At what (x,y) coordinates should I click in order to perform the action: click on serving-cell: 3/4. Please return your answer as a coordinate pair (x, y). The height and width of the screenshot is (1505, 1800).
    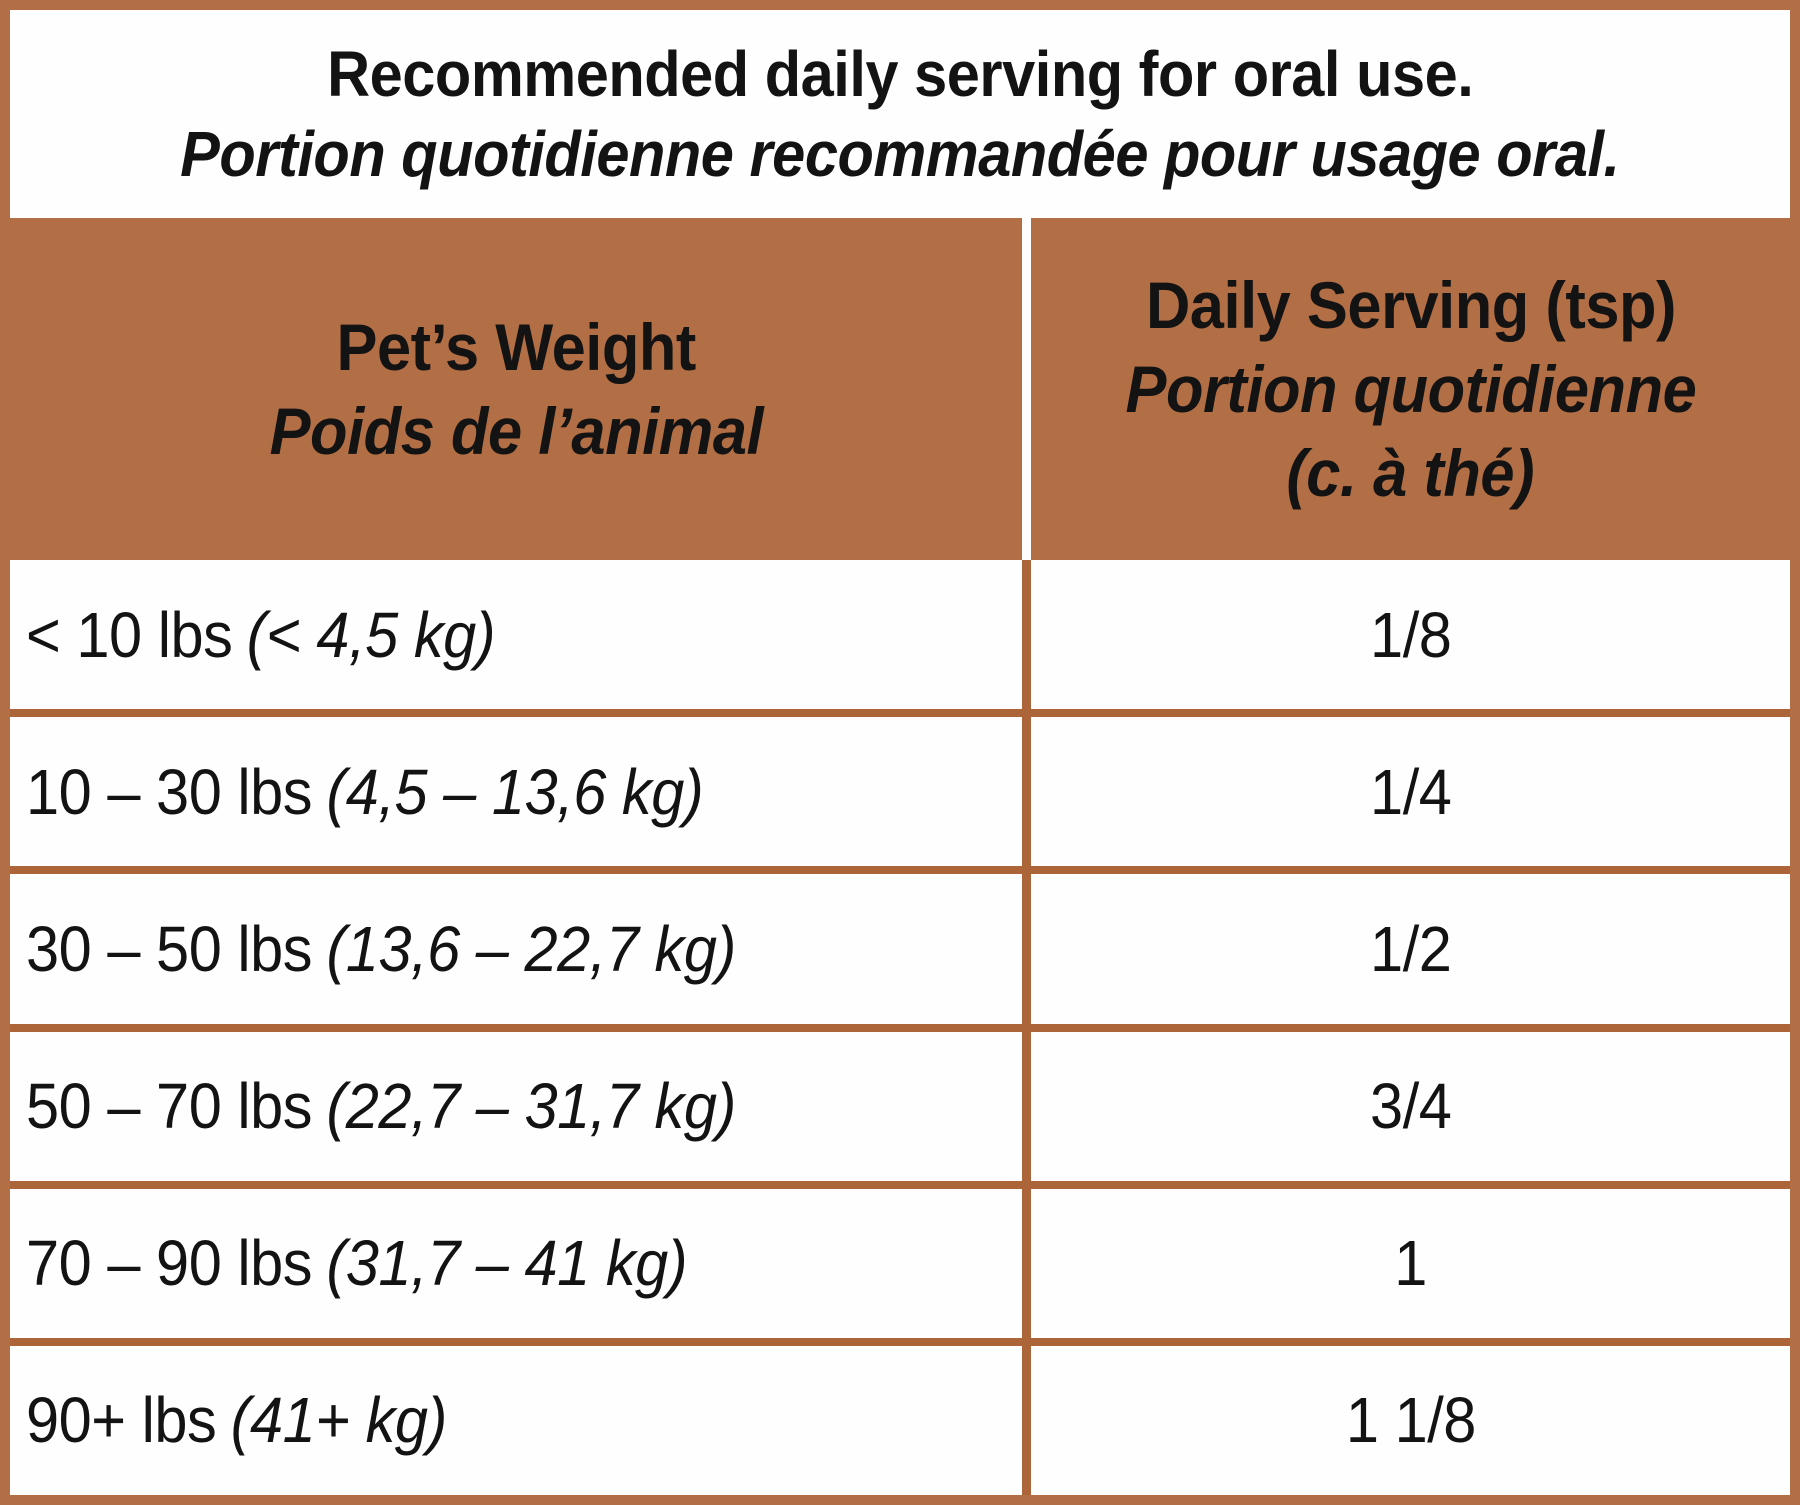
    Looking at the image, I should click on (1410, 1106).